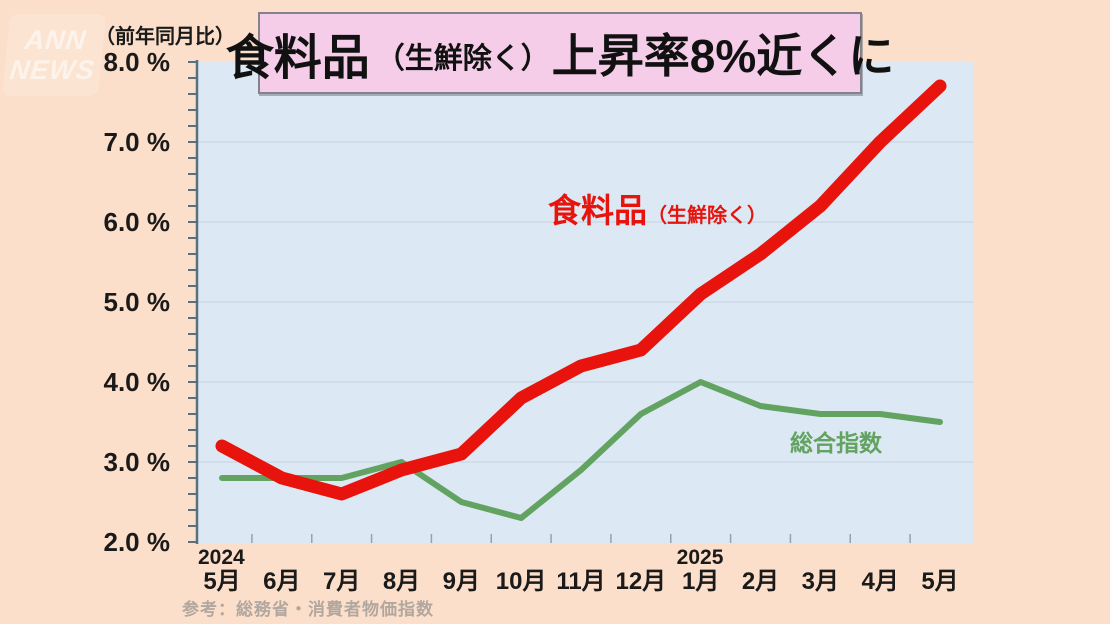 The height and width of the screenshot is (624, 1110). I want to click on source-note: 参考：総務省・消費者物価指数, so click(308, 609).